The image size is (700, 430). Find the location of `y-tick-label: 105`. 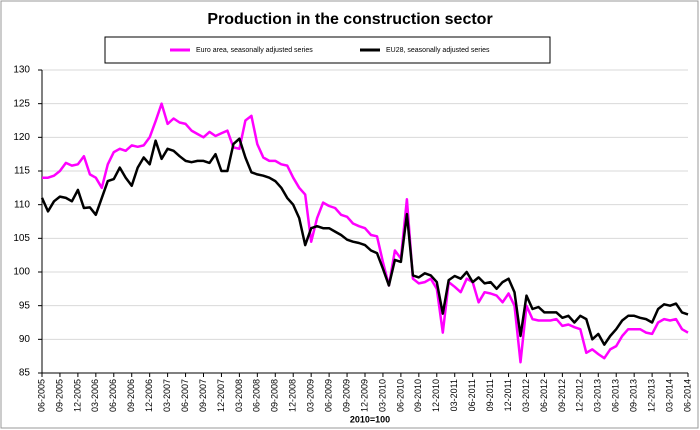

y-tick-label: 105 is located at coordinates (21, 238).